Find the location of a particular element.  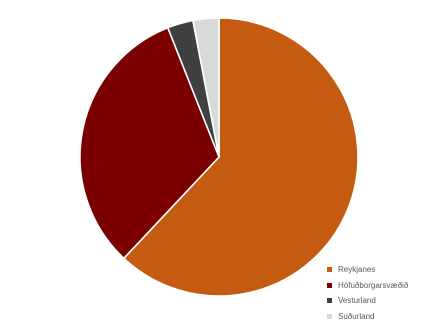

legend-swatch-sudurland is located at coordinates (329, 316).